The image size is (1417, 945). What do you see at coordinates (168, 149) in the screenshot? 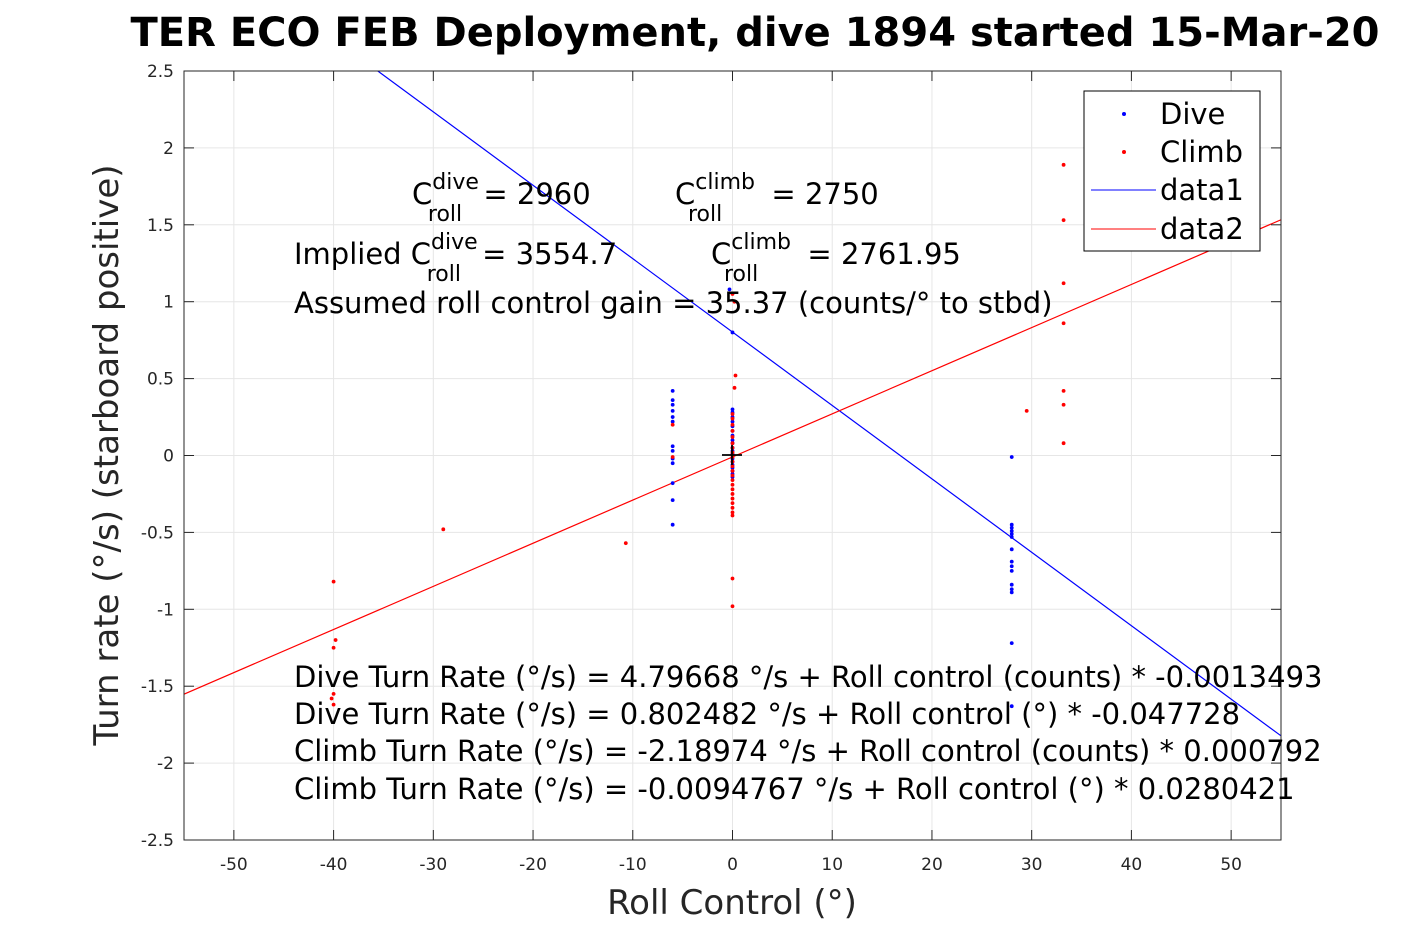
I see `y-tick-label: 2` at bounding box center [168, 149].